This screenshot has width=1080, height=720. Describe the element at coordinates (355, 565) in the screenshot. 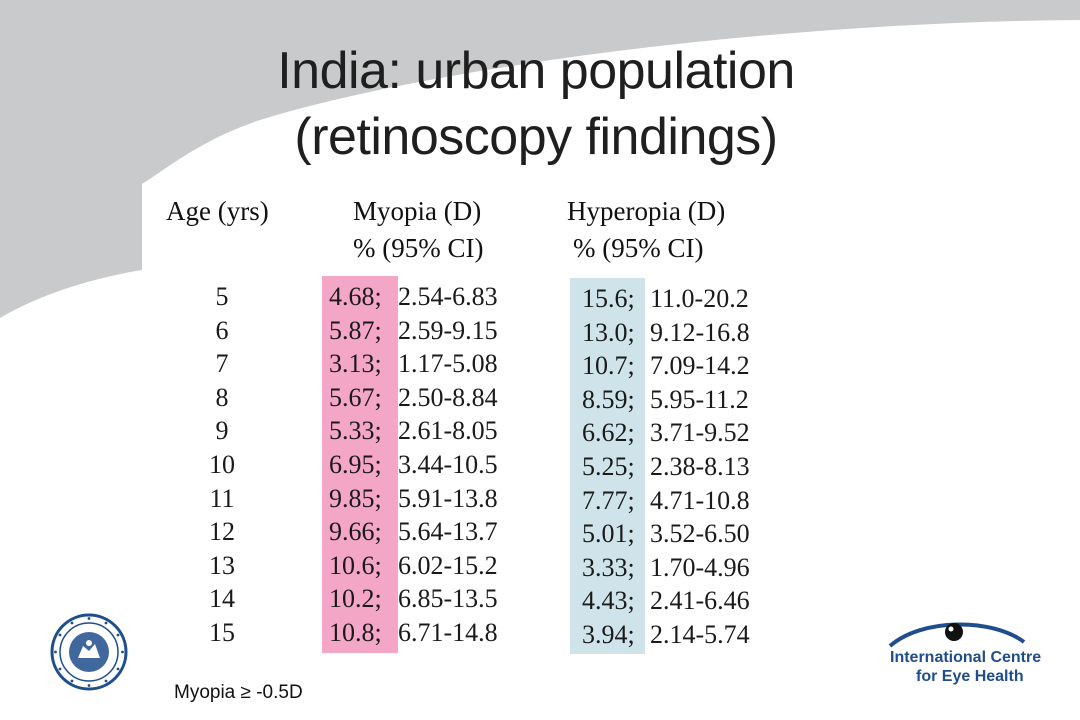

I see `myopia-percent-cell: 10.6;` at that location.